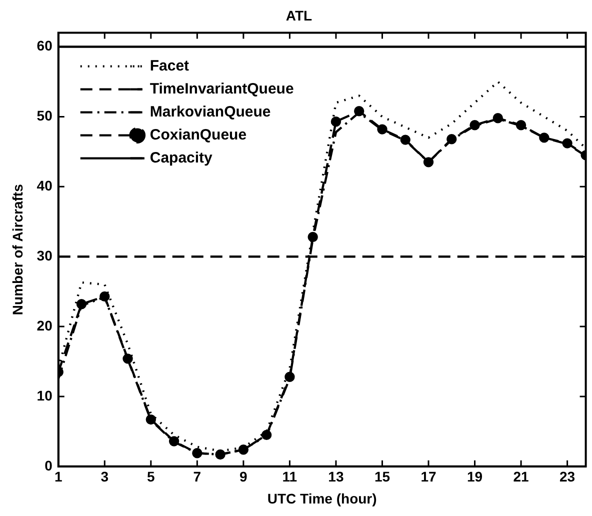 Image resolution: width=592 pixels, height=516 pixels. I want to click on y-axis-title: Number of Aircrafts, so click(17, 250).